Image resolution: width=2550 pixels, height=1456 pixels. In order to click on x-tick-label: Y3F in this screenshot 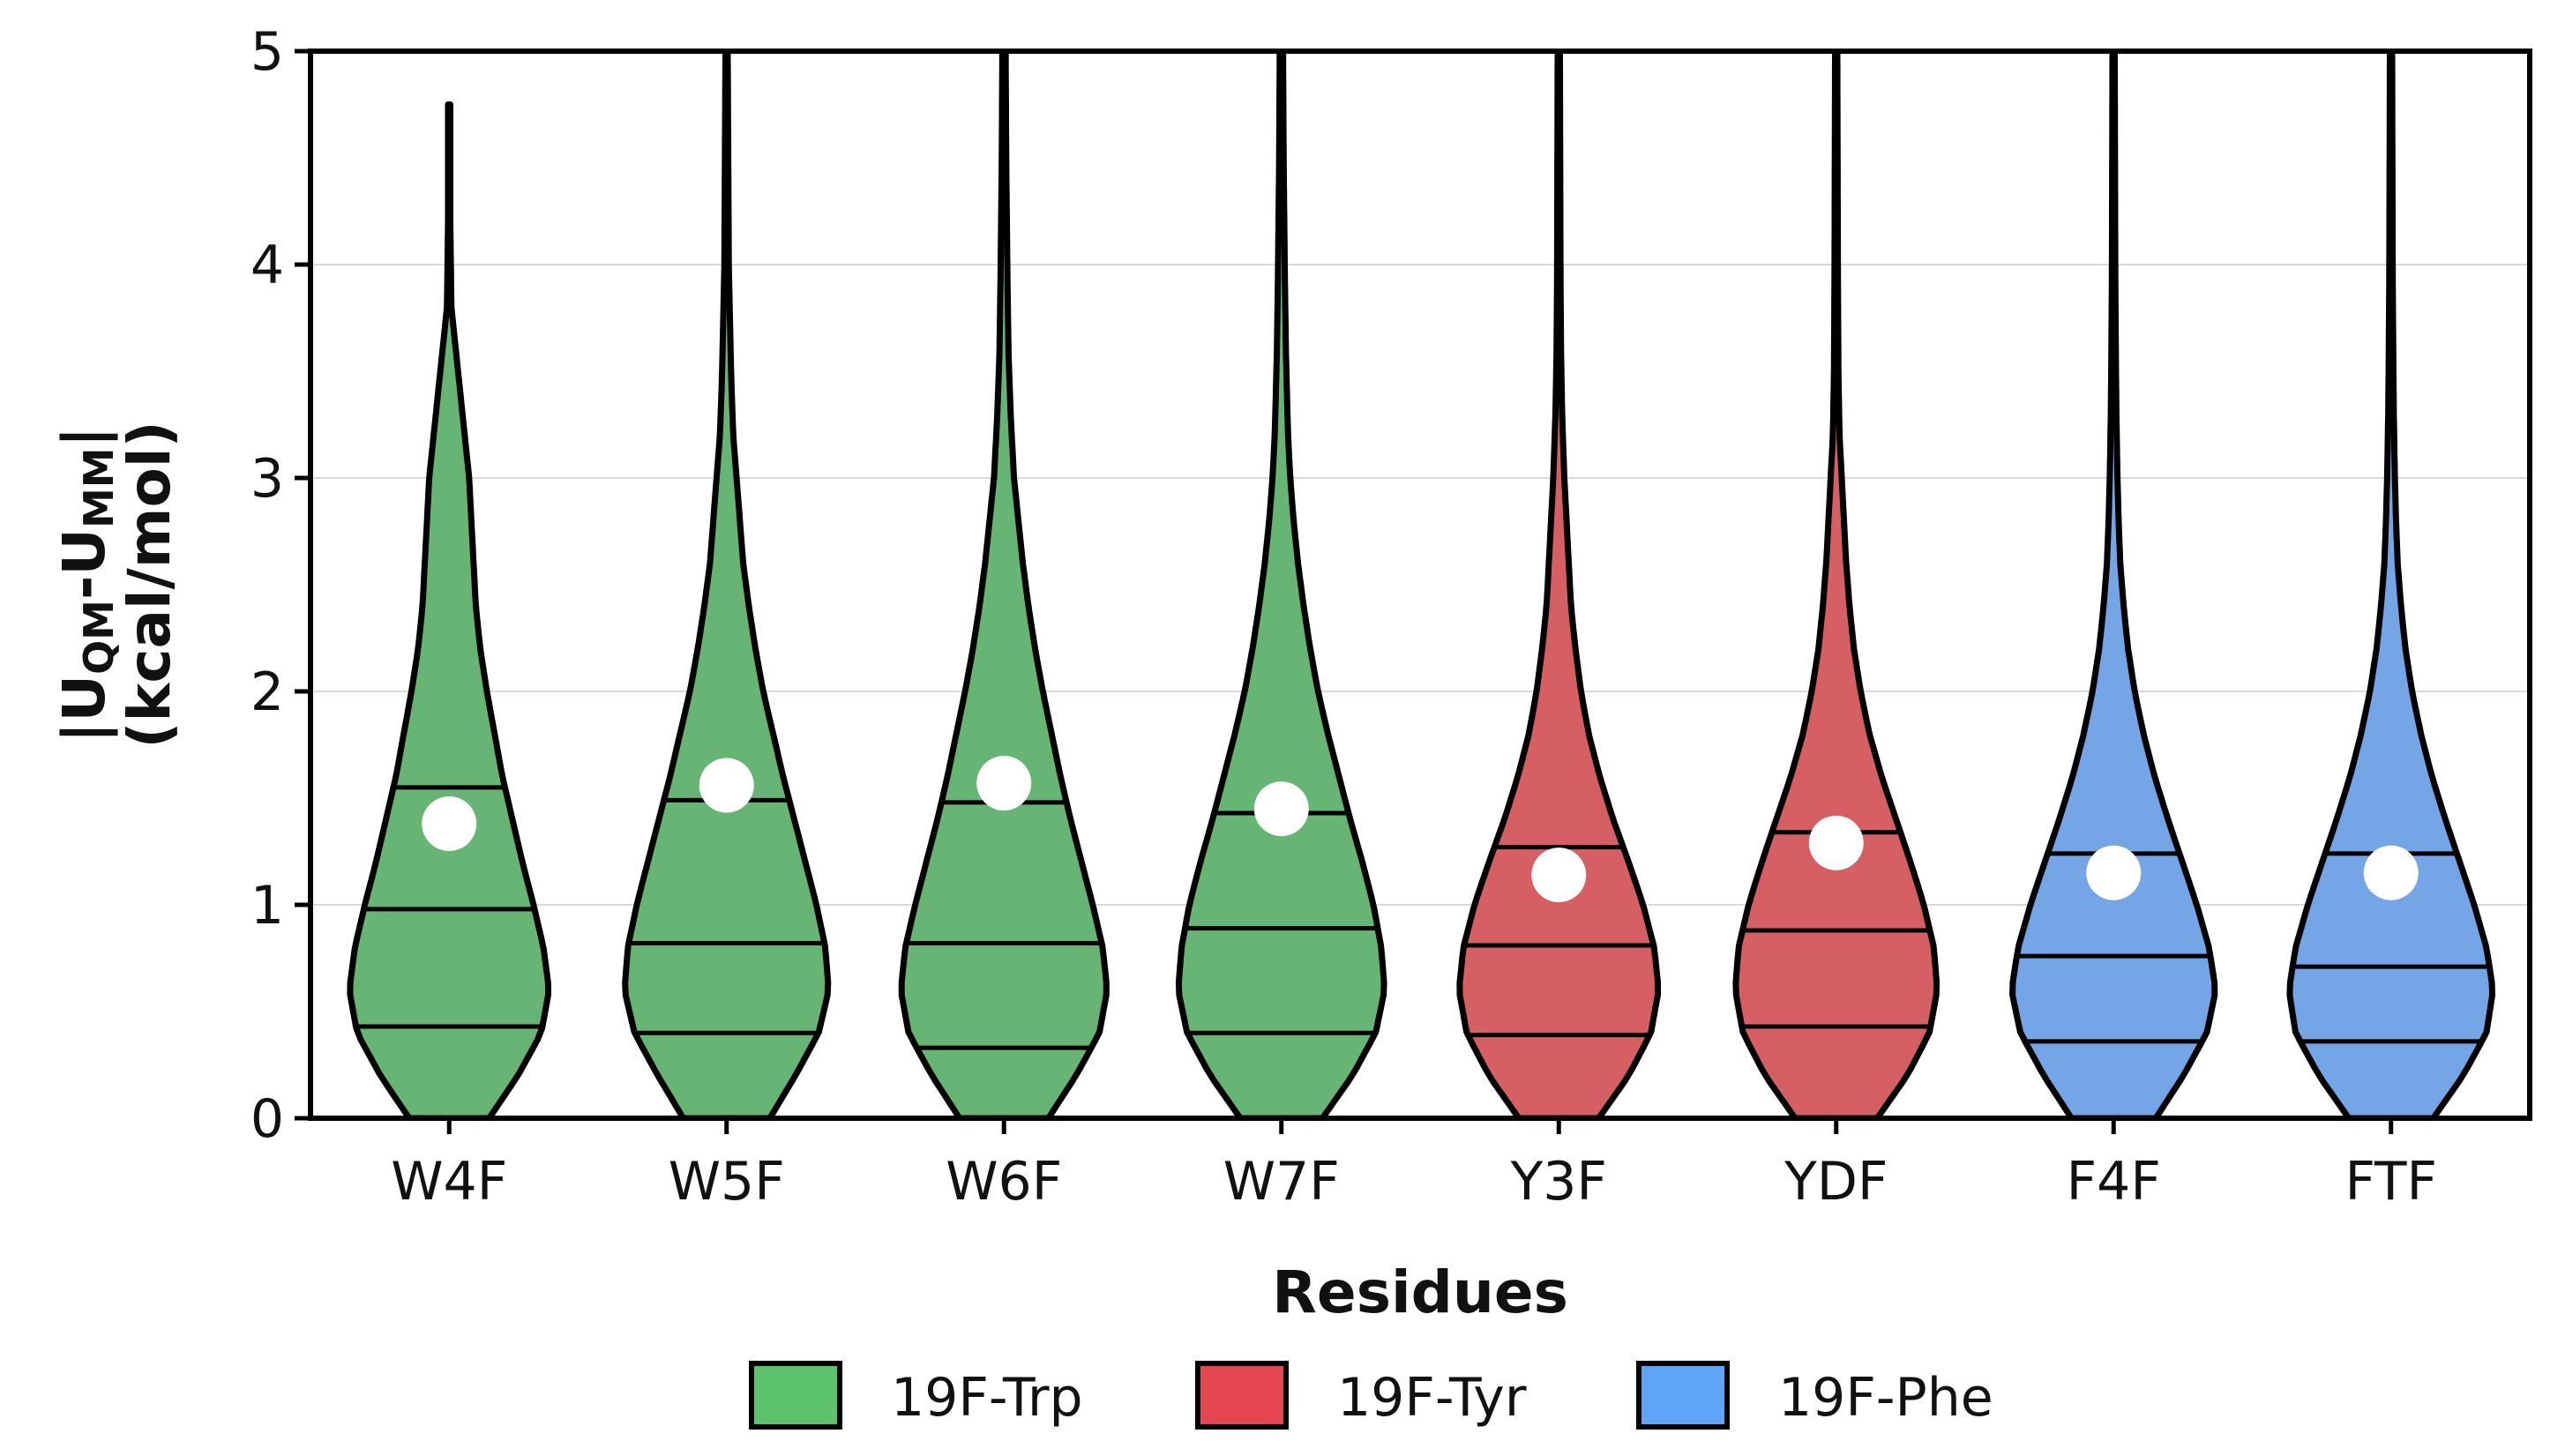, I will do `click(1558, 1182)`.